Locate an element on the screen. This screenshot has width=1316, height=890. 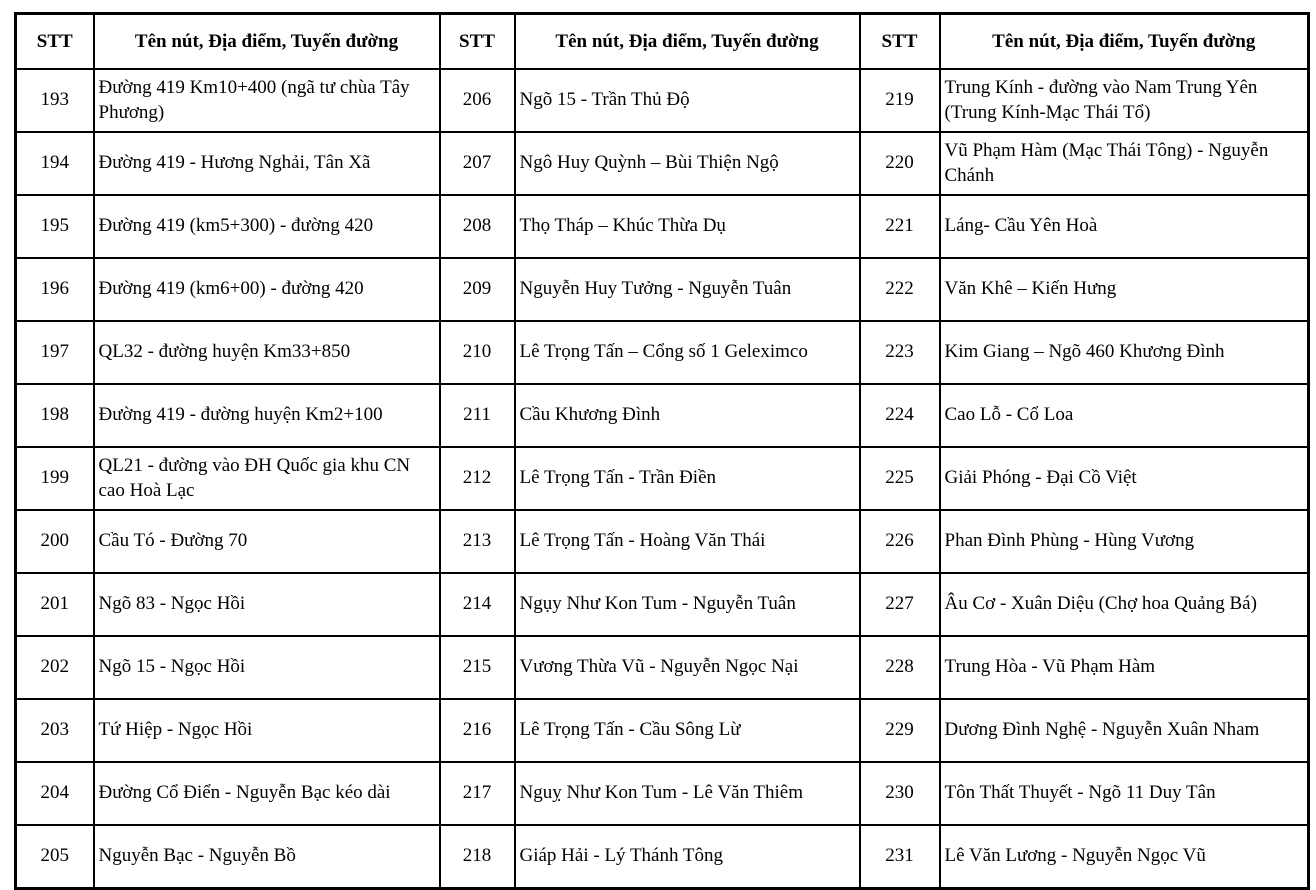
header-stt-2: STT is located at coordinates (477, 41).